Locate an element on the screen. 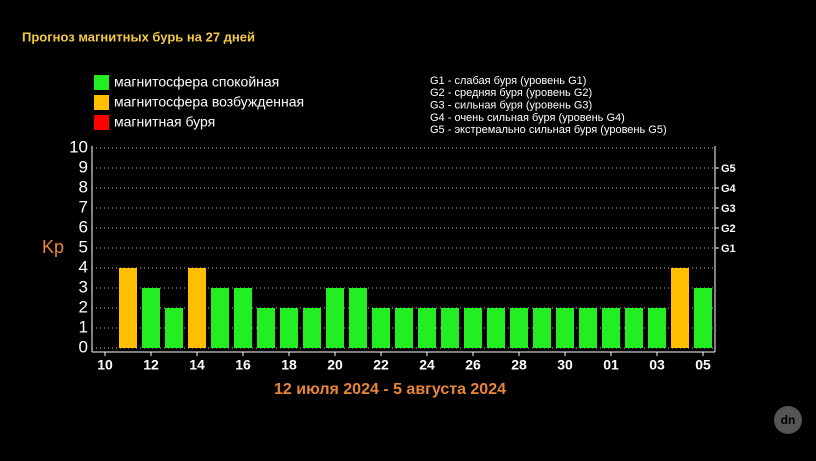 This screenshot has width=816, height=461. x-tick-label: 26 is located at coordinates (473, 365).